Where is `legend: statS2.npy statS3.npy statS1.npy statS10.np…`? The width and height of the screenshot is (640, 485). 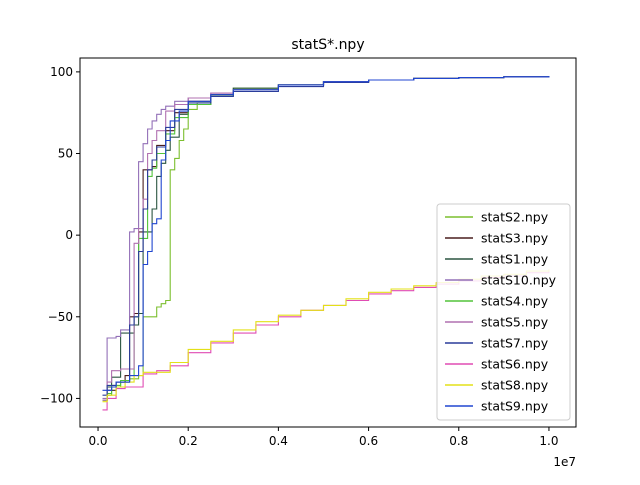 legend: statS2.npy statS3.npy statS1.npy statS10.np… is located at coordinates (503, 312).